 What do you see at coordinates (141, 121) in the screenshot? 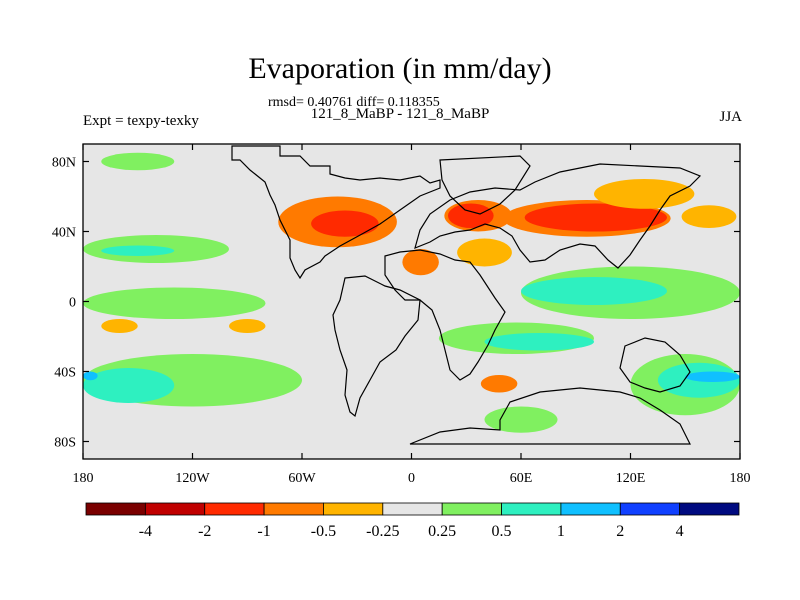
I see `experiment-label: Expt = texpy-texky` at bounding box center [141, 121].